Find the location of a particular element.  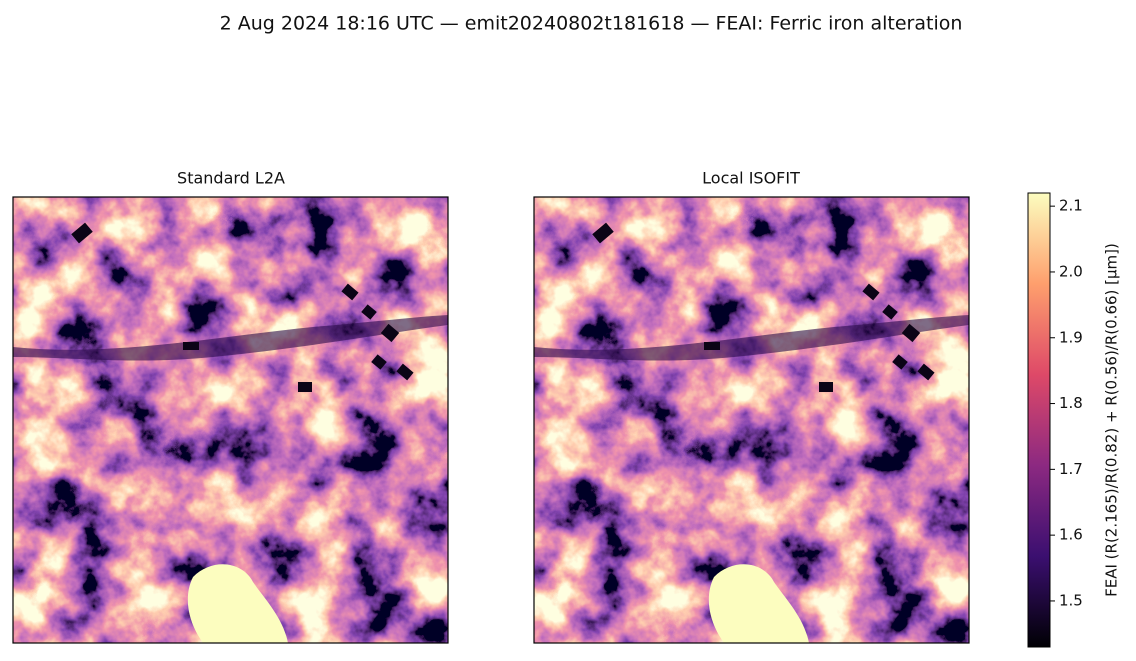

colorbar-tick-label: 2.1 is located at coordinates (1071, 206).